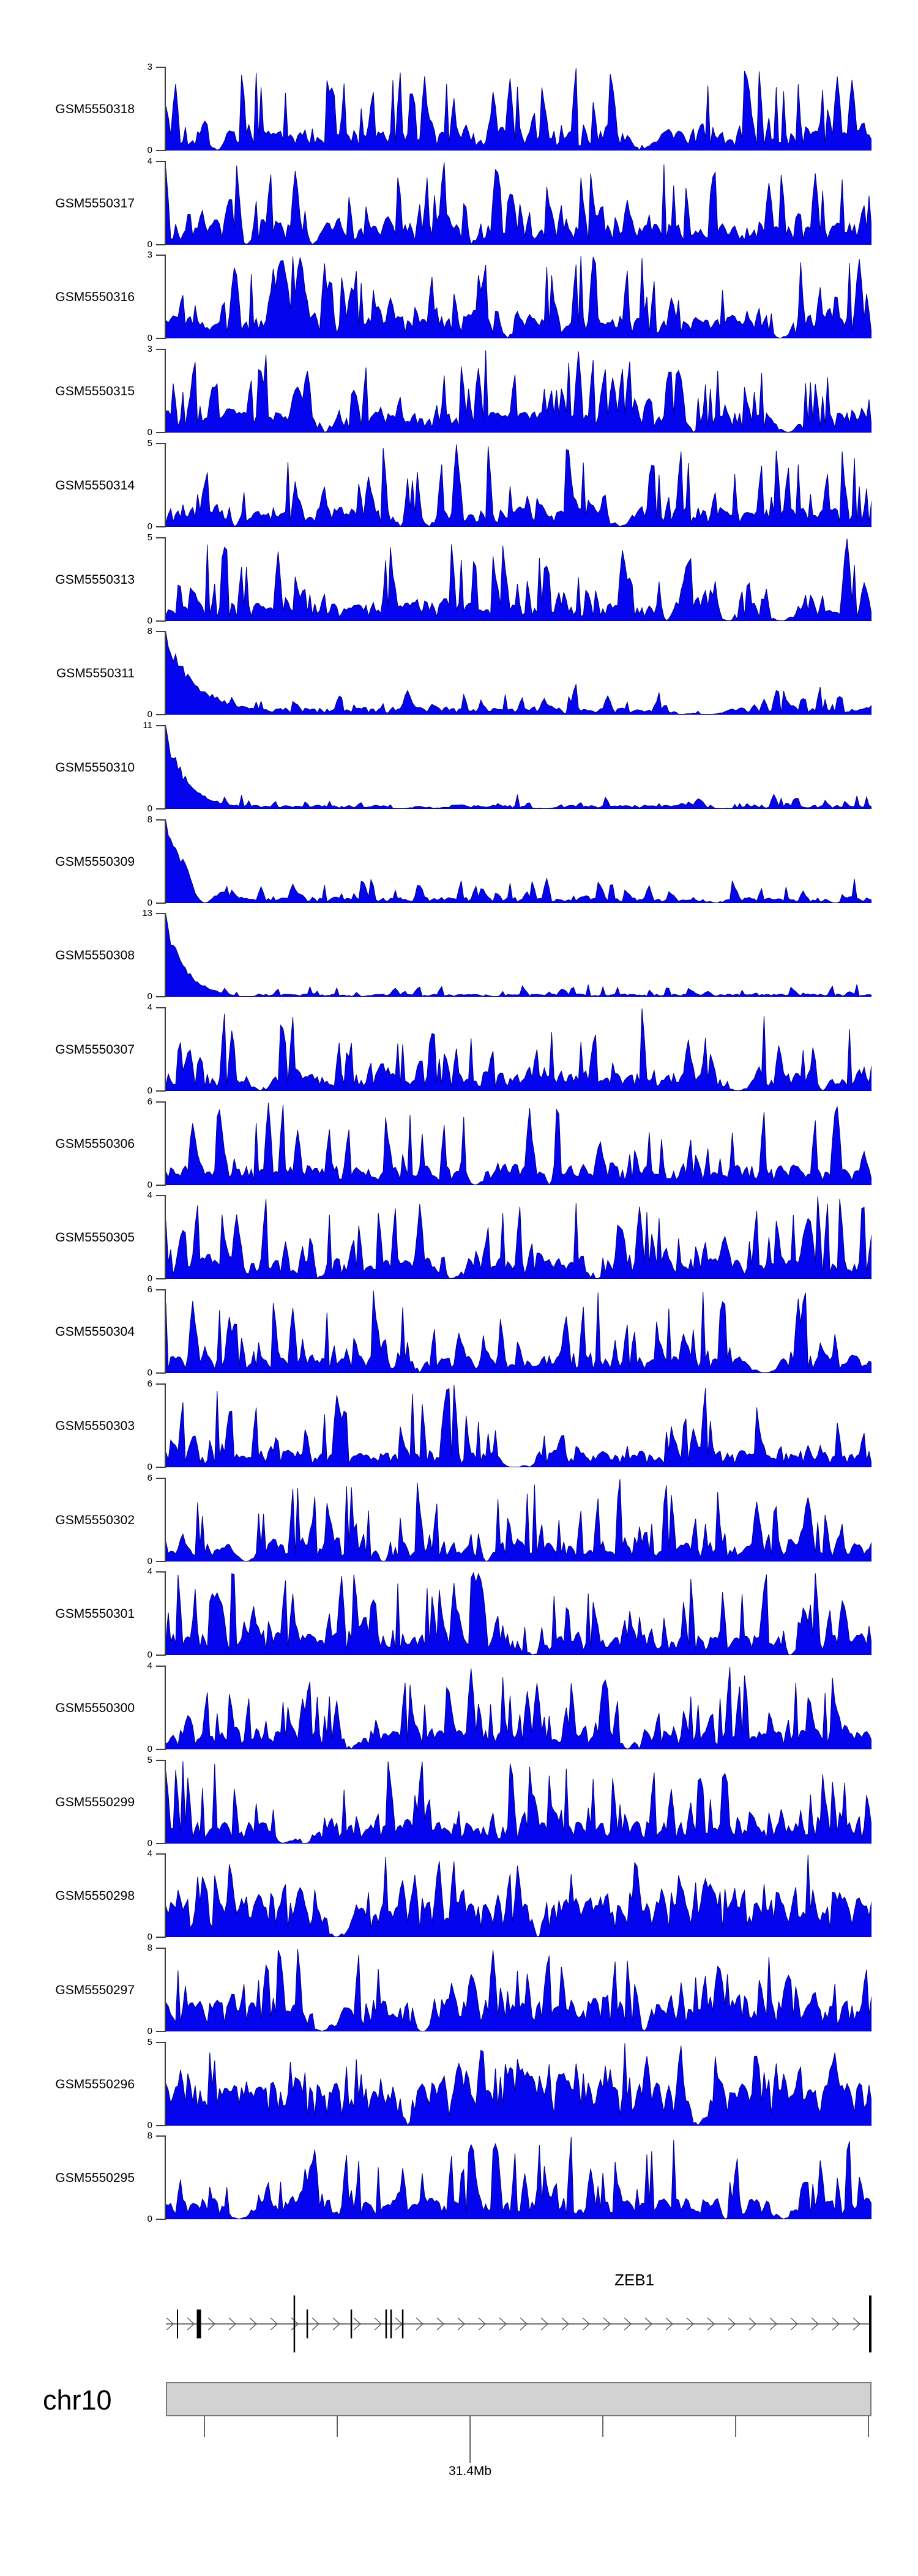 The height and width of the screenshot is (2576, 918). I want to click on coverage-track: GSM5550305 4 0, so click(459, 1238).